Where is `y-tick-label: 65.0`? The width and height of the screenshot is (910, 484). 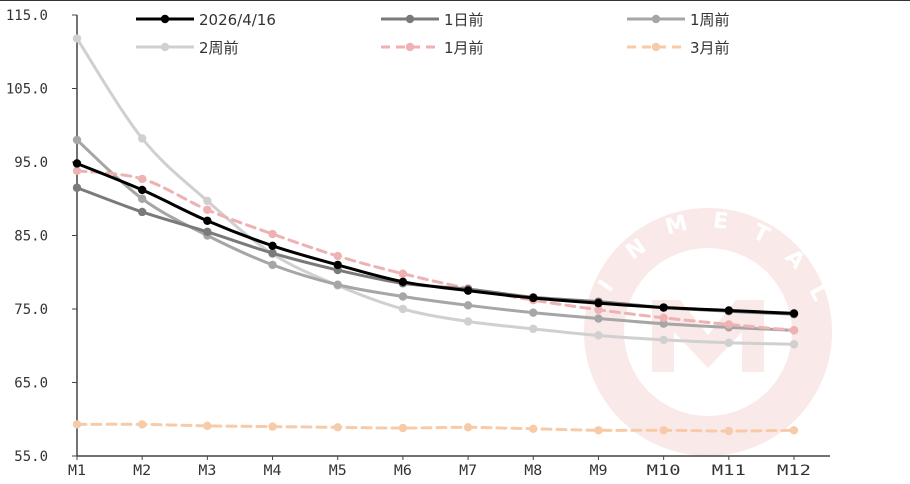
y-tick-label: 65.0 is located at coordinates (31, 384).